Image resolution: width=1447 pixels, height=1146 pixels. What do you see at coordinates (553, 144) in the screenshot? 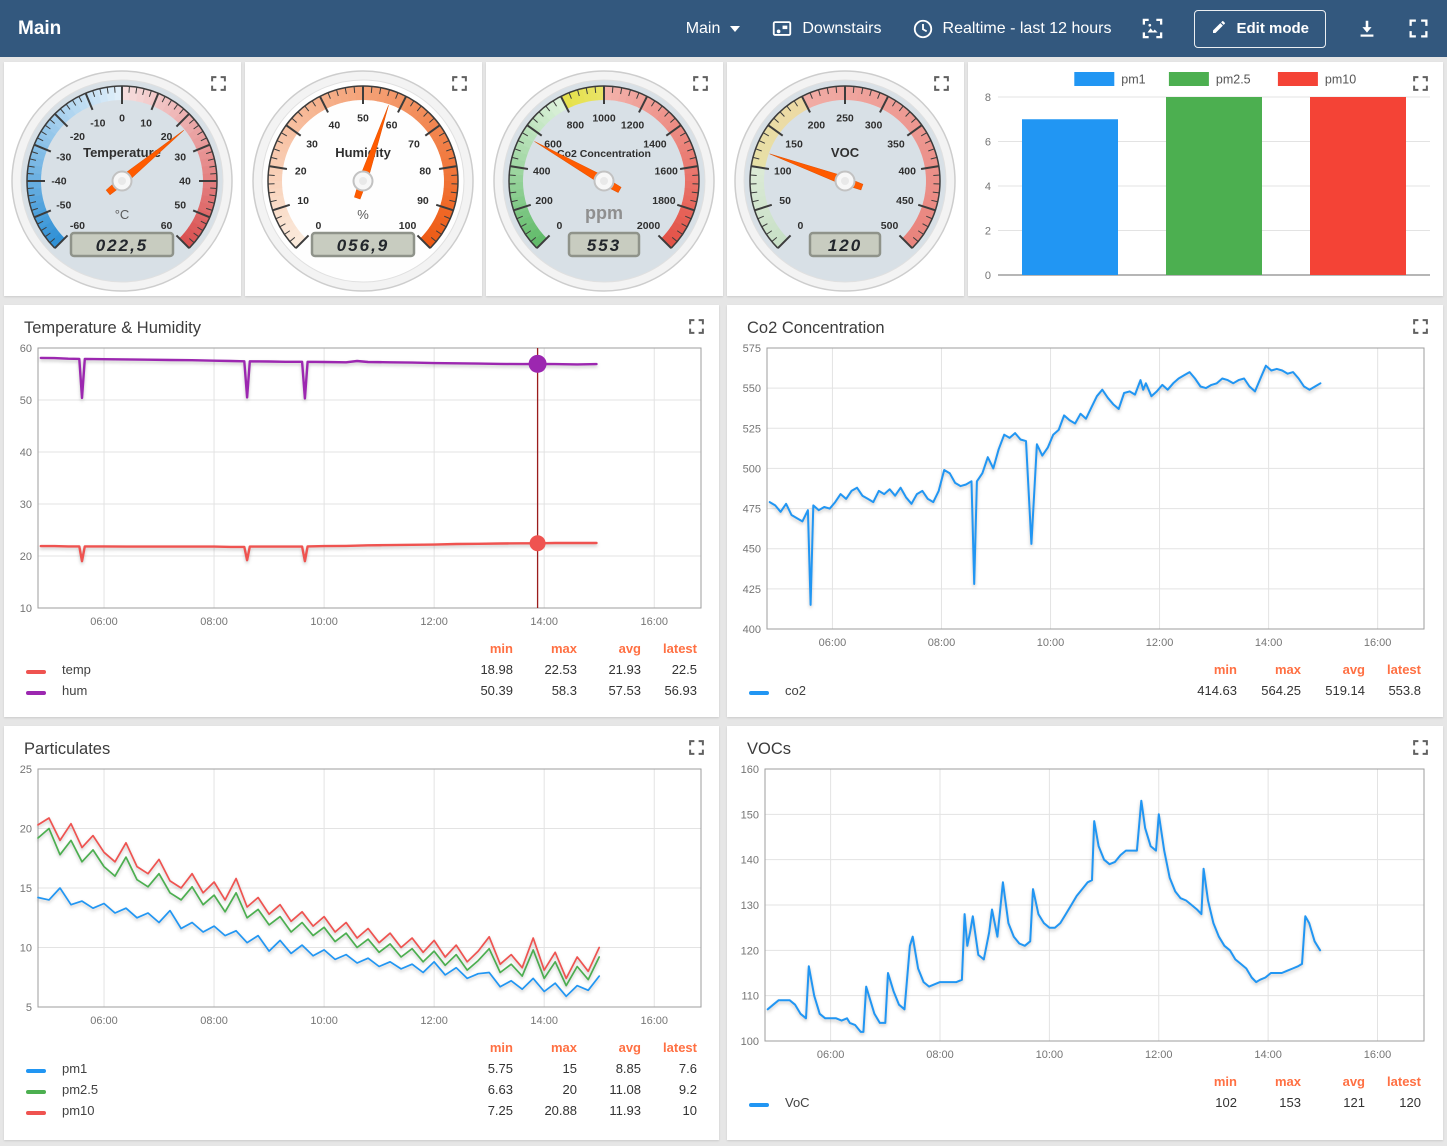
I see `svg-text: 600` at bounding box center [553, 144].